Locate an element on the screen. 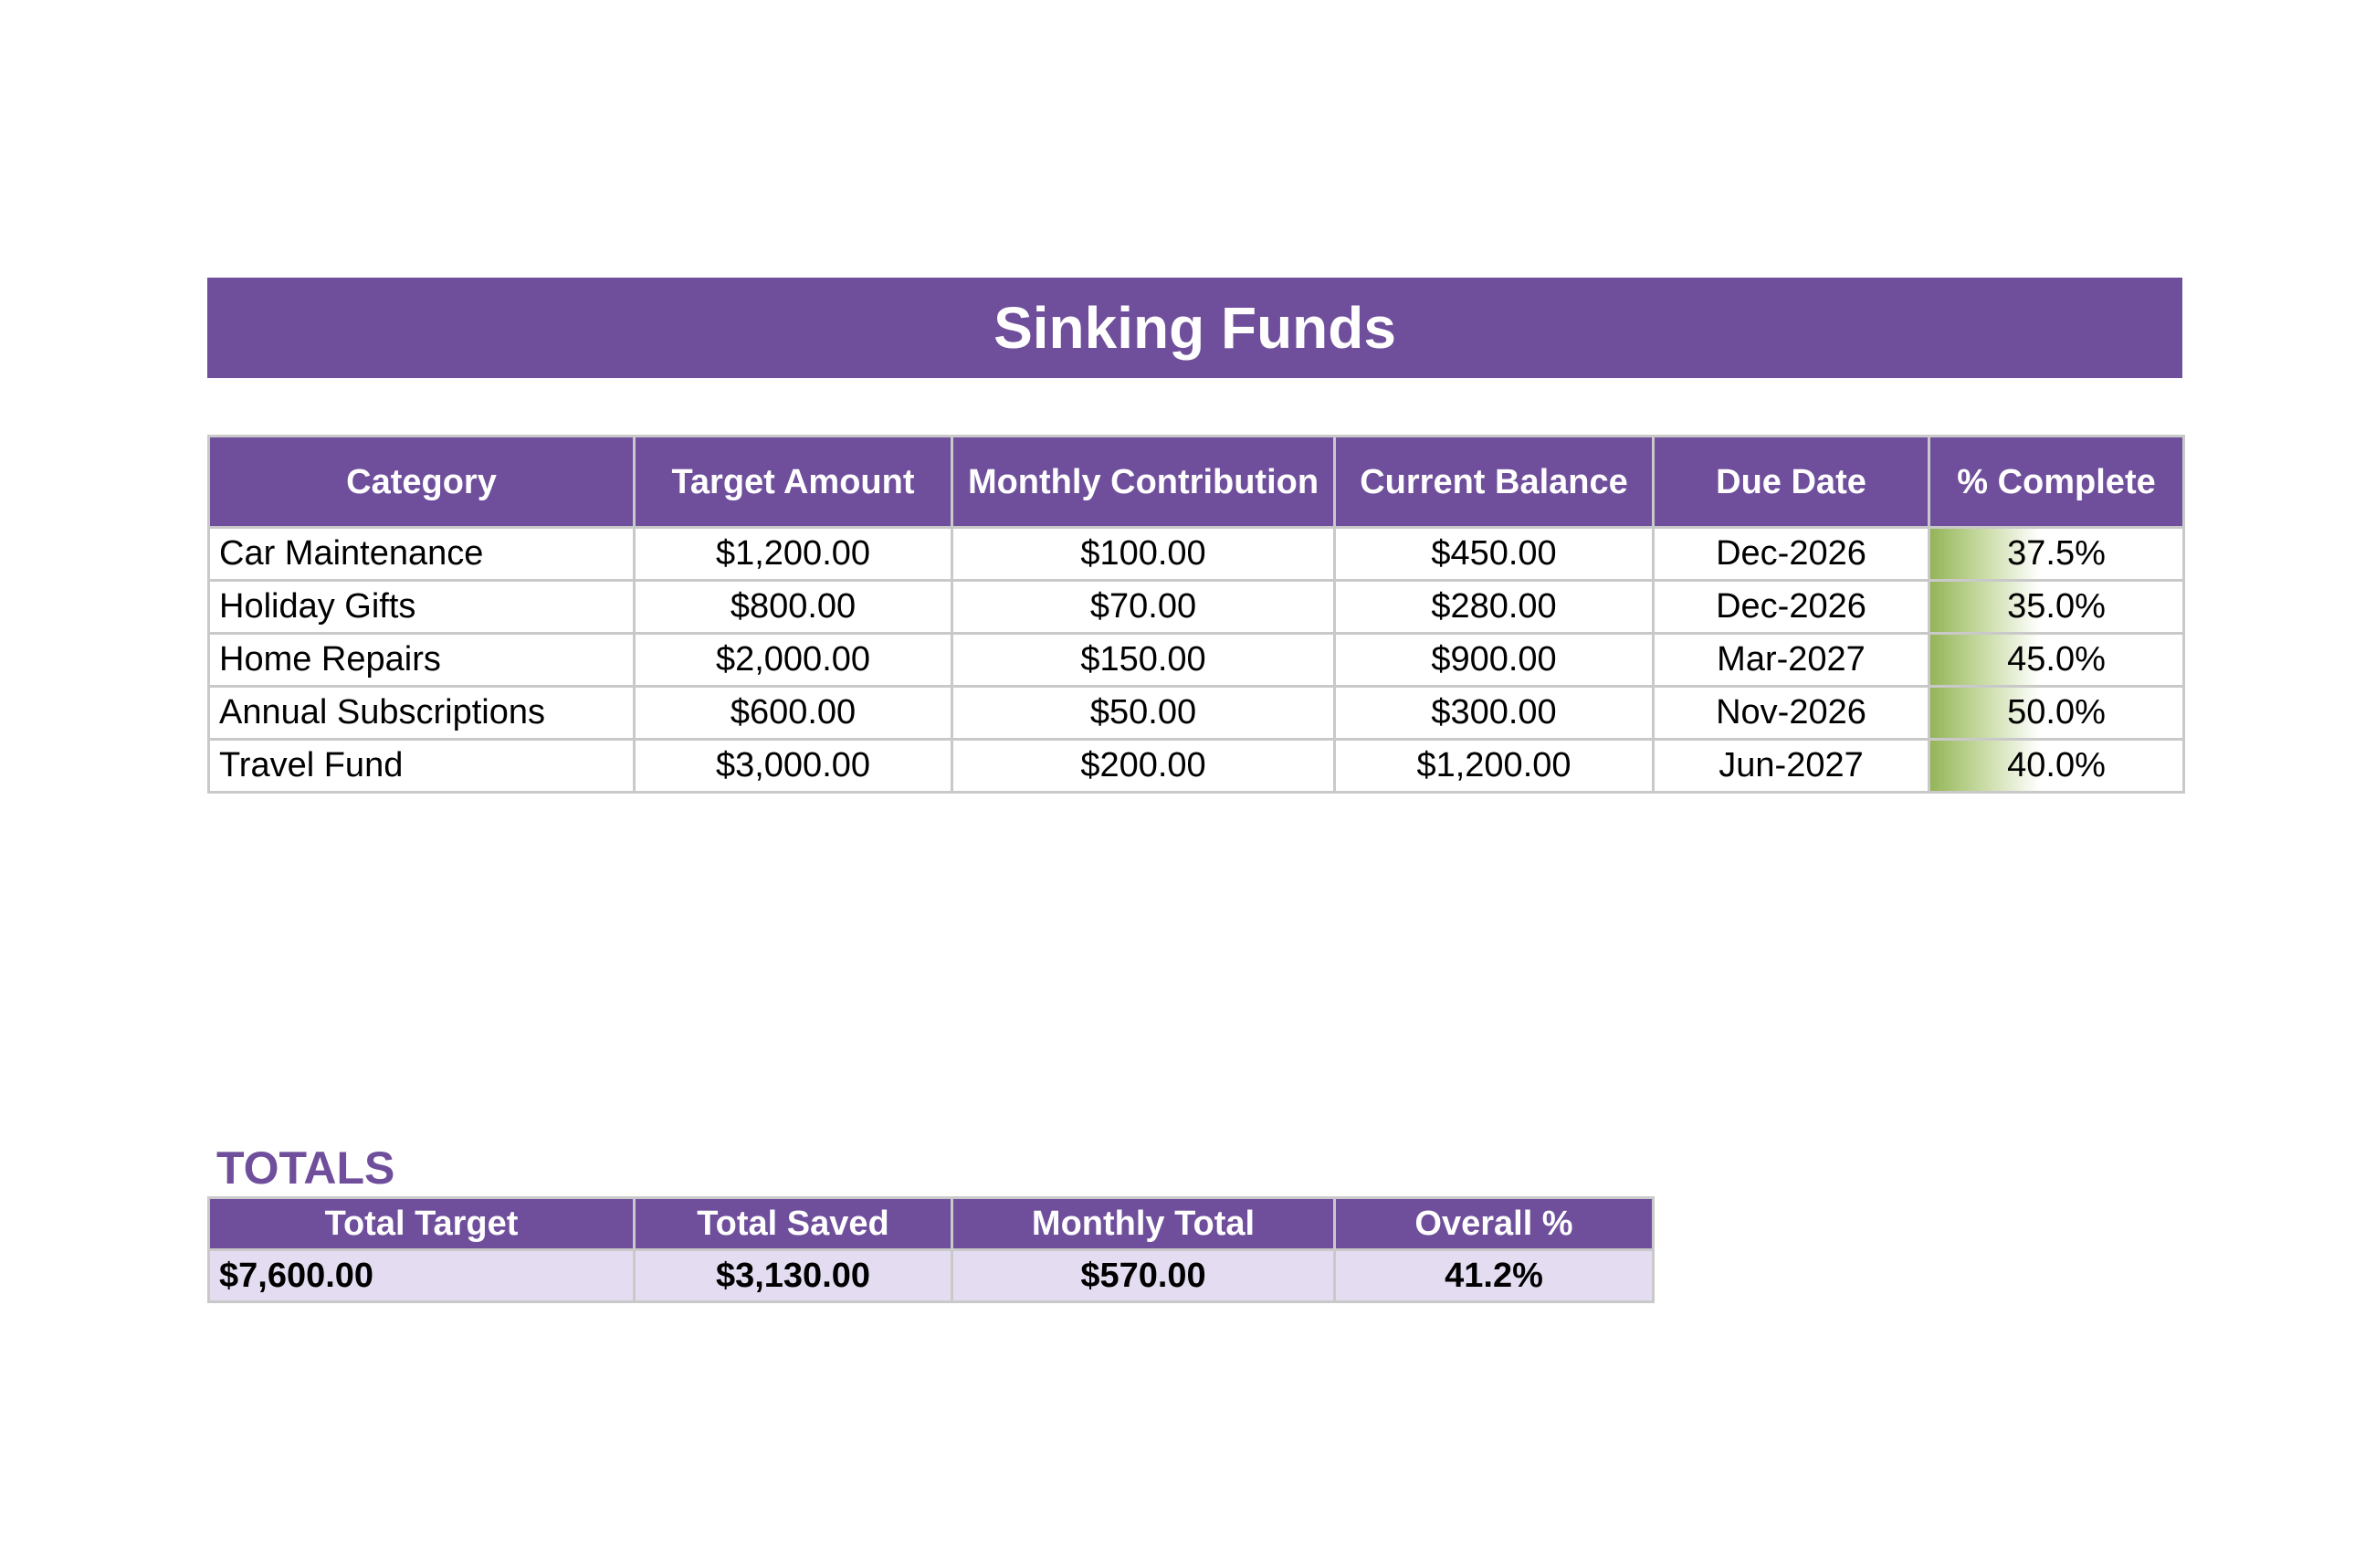 This screenshot has height=1568, width=2365. cell: $70.00 is located at coordinates (1143, 607).